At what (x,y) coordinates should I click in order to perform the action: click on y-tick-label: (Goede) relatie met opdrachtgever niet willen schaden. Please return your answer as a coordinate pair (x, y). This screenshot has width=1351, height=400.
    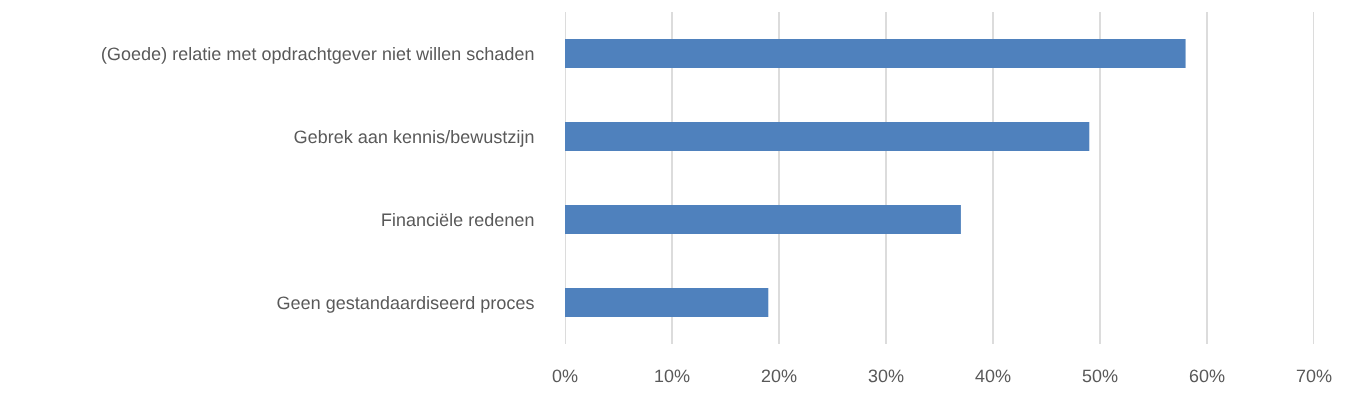
    Looking at the image, I should click on (318, 55).